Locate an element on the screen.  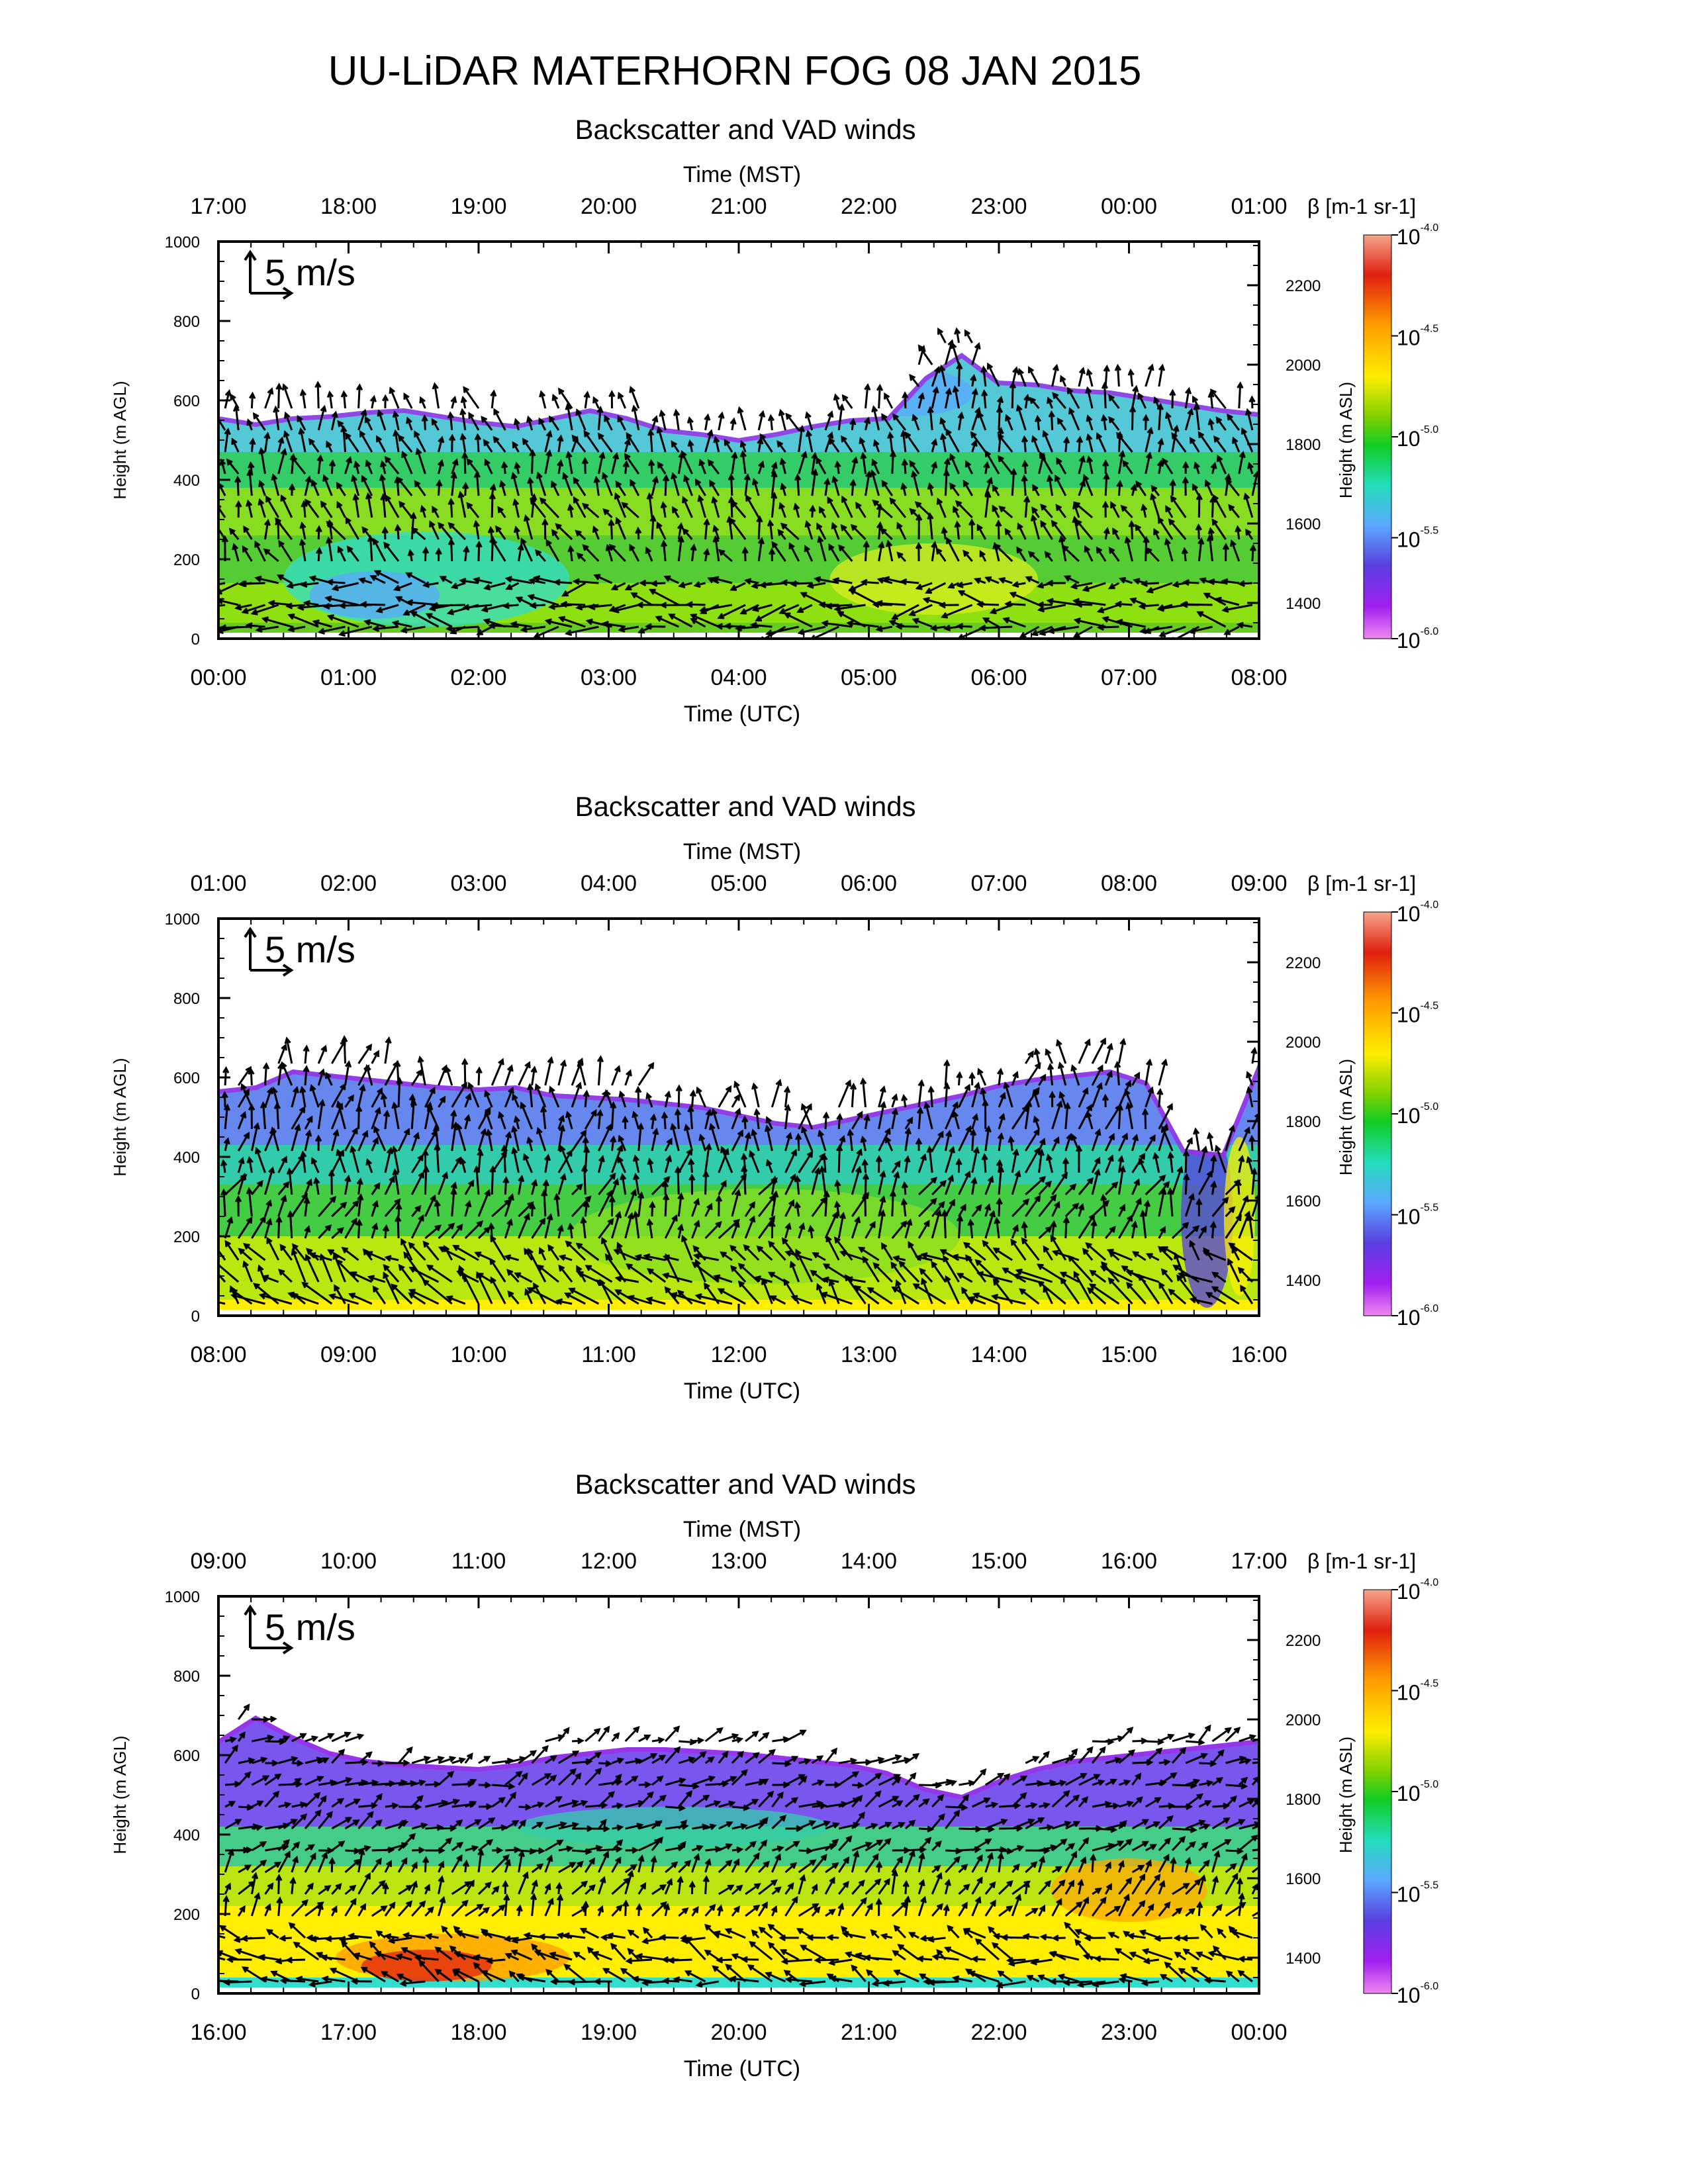
colorbar-tick-label: 10-6.0 is located at coordinates (1417, 639).